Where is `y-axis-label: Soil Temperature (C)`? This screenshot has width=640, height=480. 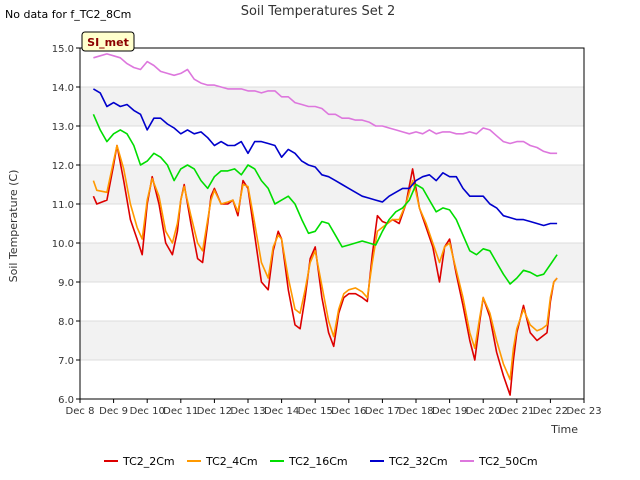
y-axis-label: Soil Temperature (C) is located at coordinates (13, 226).